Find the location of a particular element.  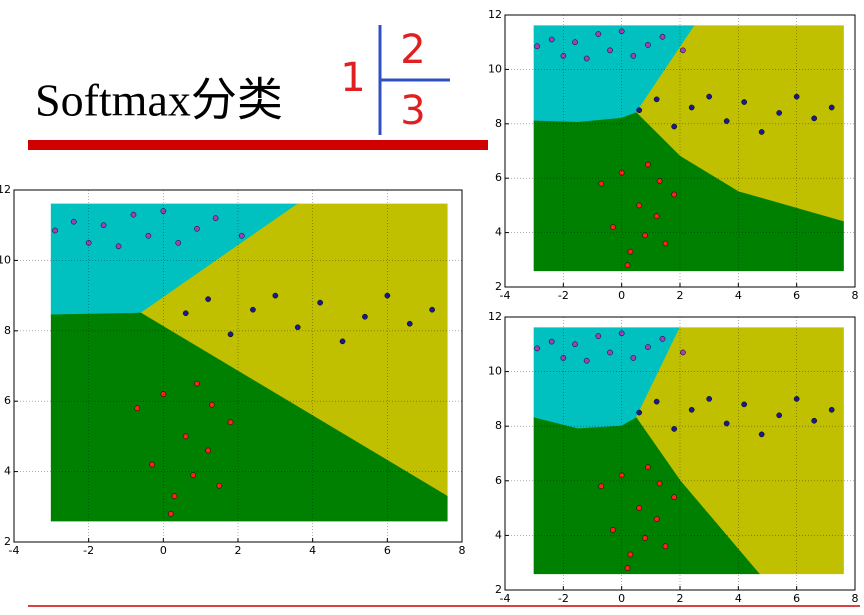

page-mark: 3 is located at coordinates (412, 111).